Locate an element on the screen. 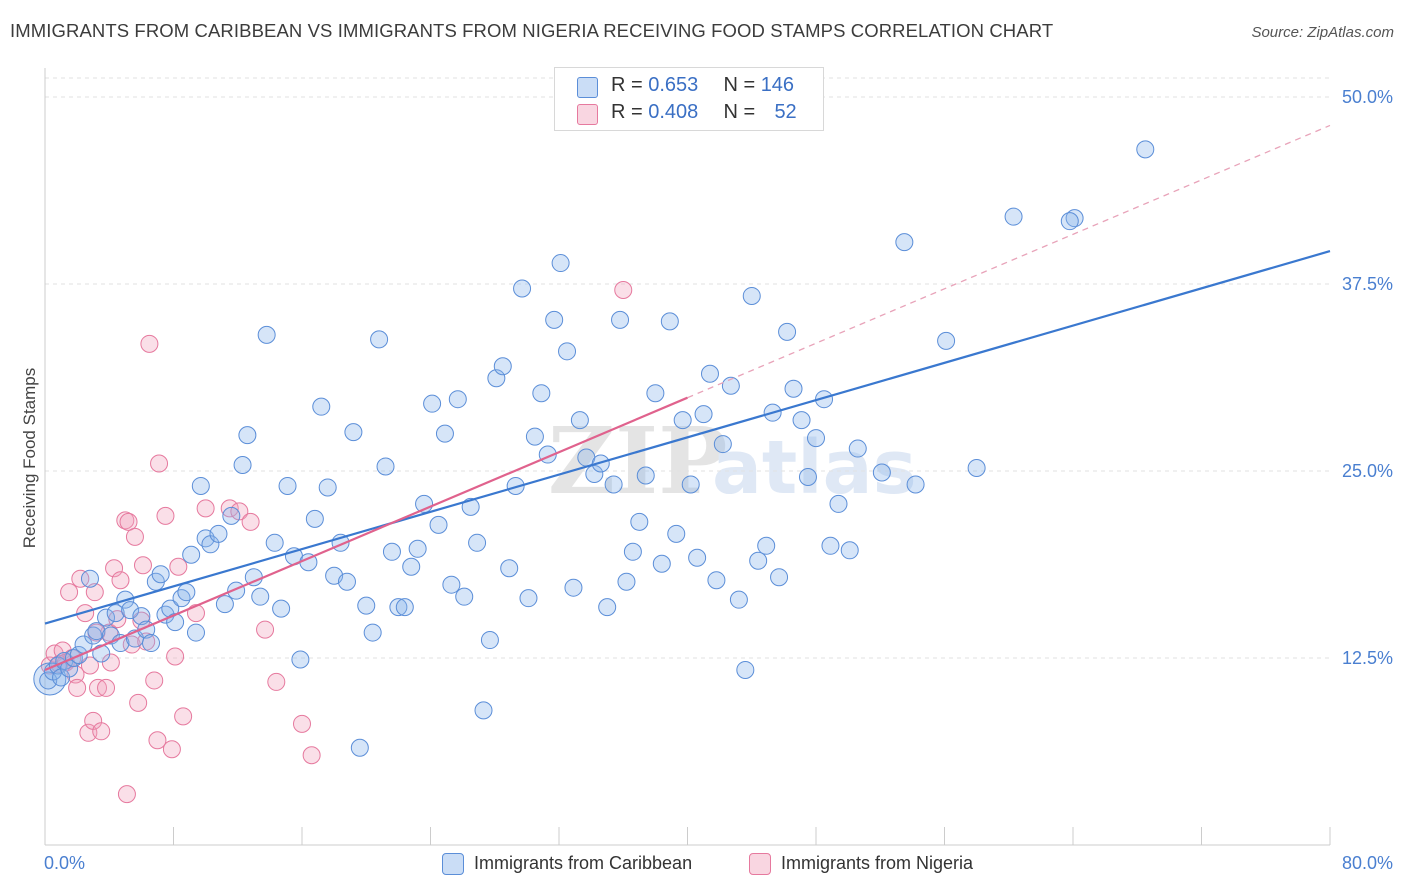 This screenshot has height=892, width=1406. bottom-legend-swatch-nigeria is located at coordinates (760, 864).